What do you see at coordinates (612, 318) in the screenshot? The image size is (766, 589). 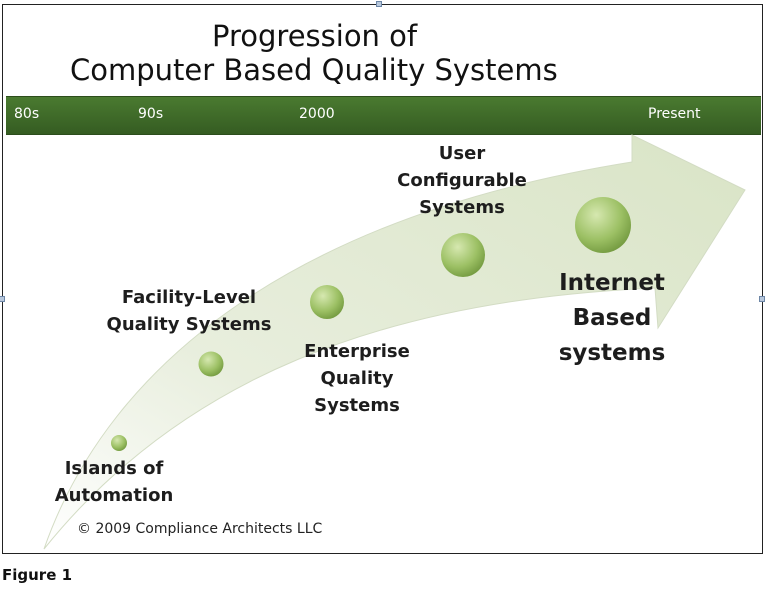 I see `stage-label-internet: Internet Based systems` at bounding box center [612, 318].